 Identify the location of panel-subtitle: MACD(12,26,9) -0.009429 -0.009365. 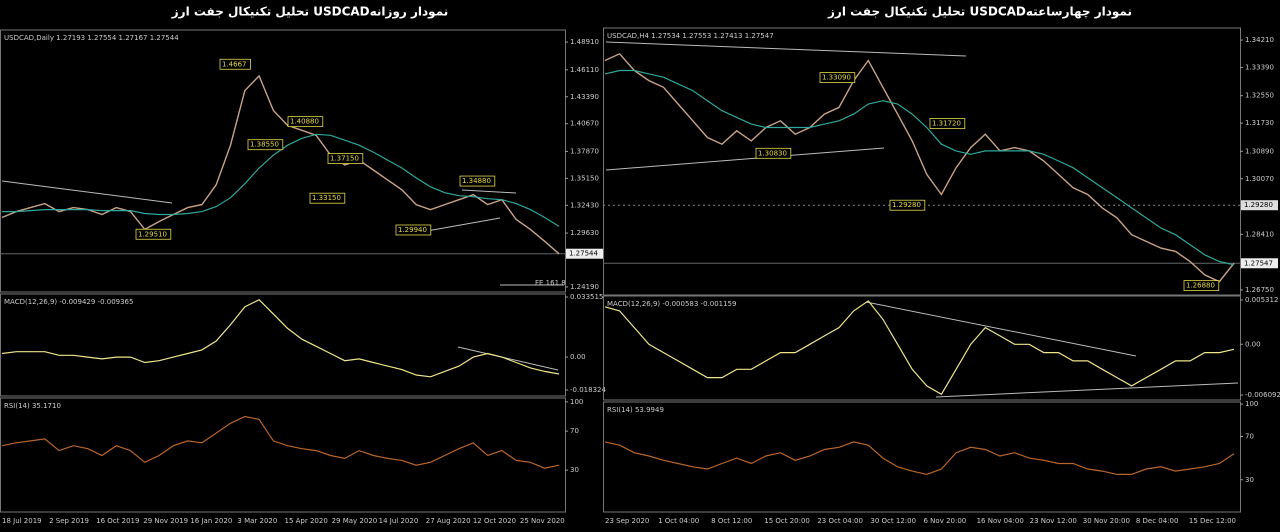
(68, 302).